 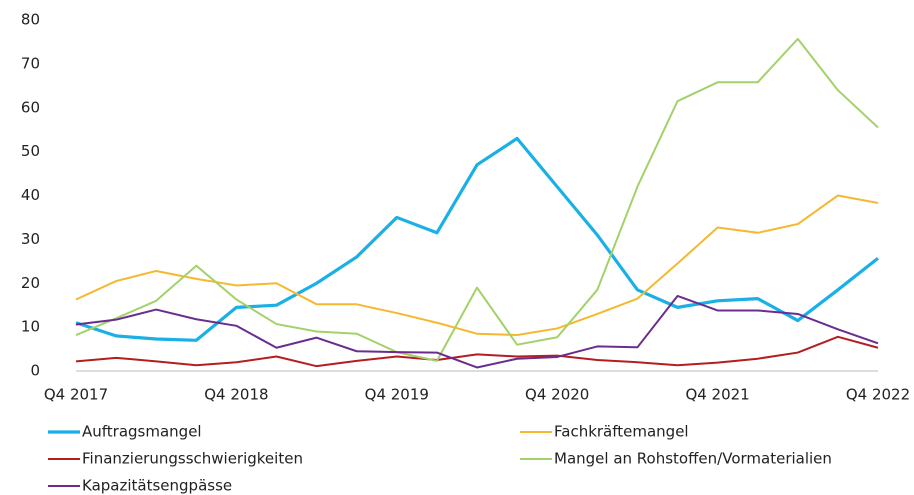 I want to click on legend-label: Auftragsmangel, so click(x=142, y=432).